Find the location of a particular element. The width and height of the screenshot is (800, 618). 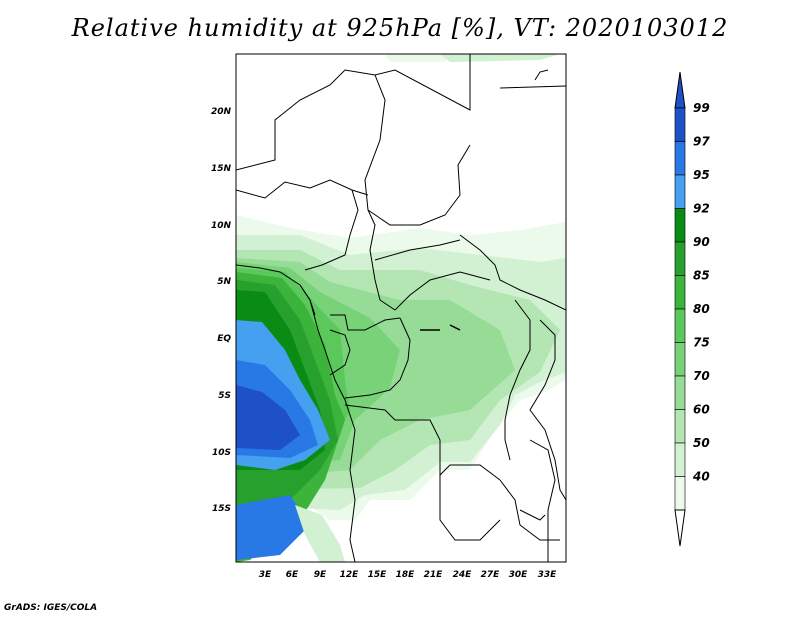

colorbar-label: 90 is located at coordinates (701, 242).